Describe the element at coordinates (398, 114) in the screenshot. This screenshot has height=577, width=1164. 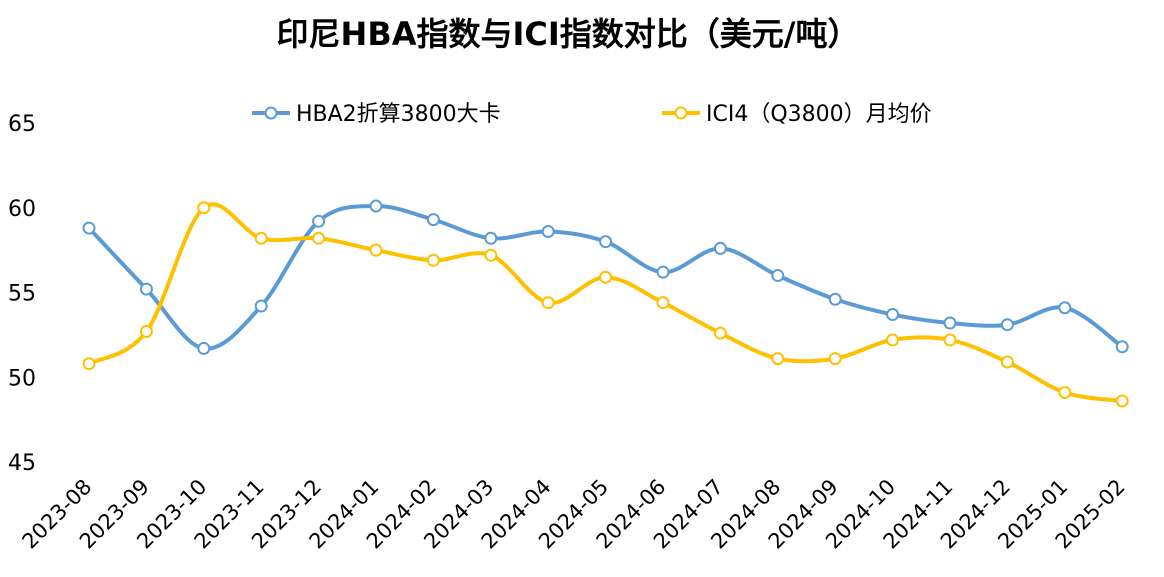
I see `legend-label-hba: HBA2折算3800大卡` at that location.